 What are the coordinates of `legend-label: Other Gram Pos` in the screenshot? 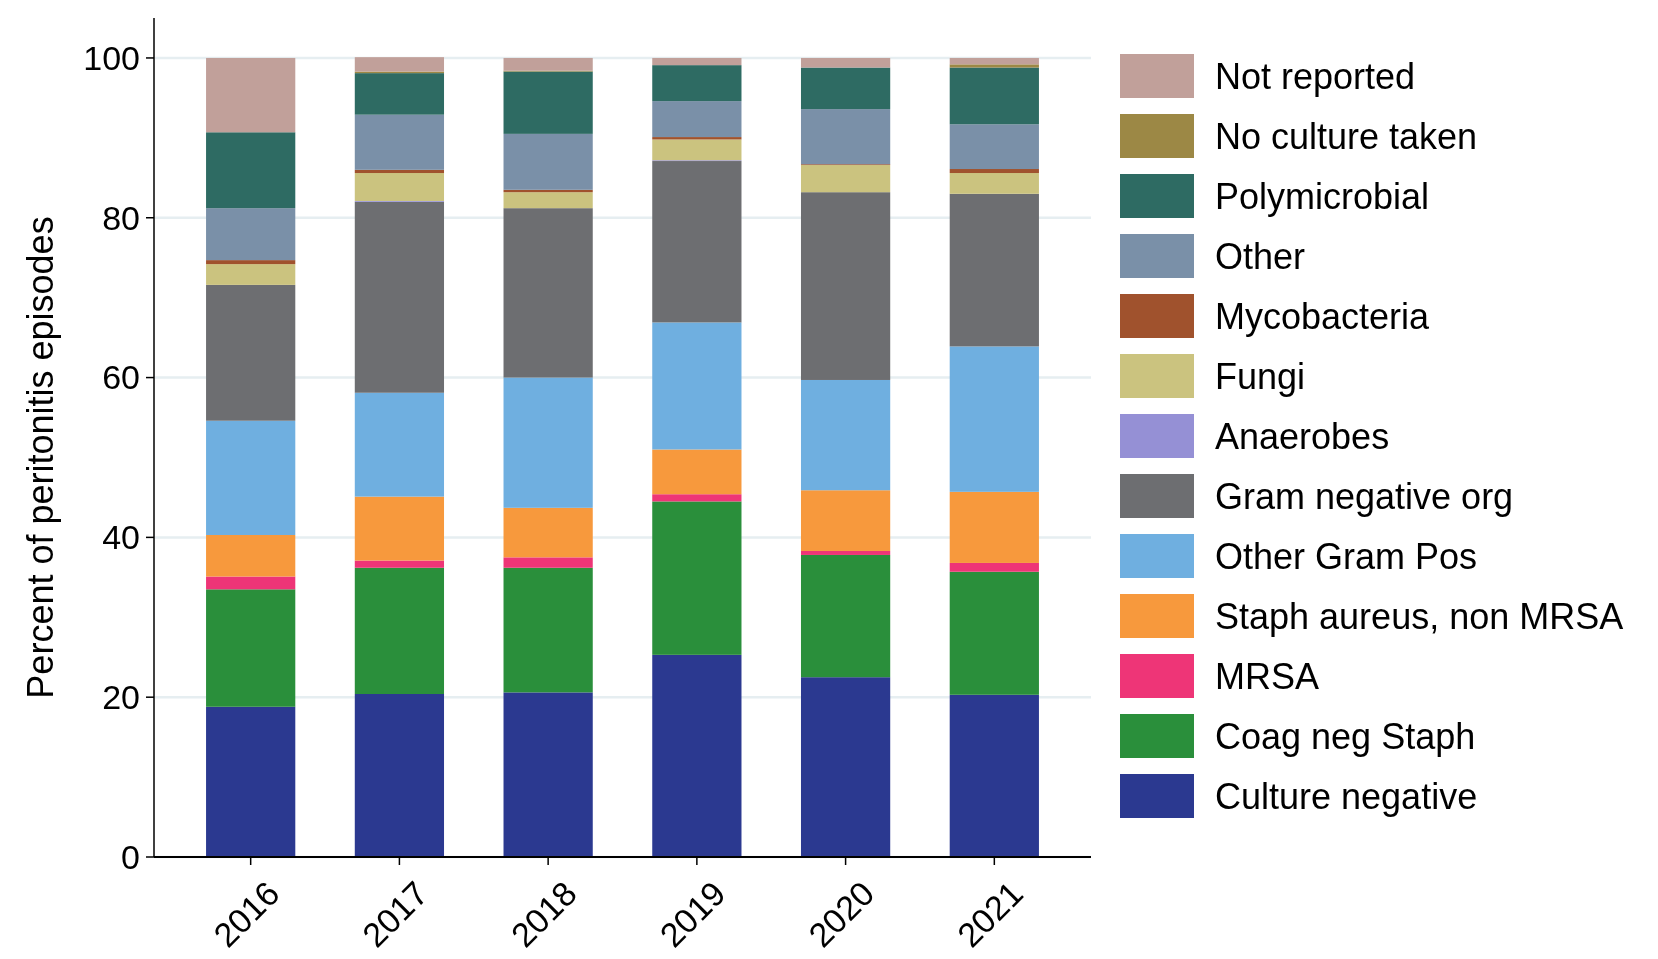 It's located at (1346, 556).